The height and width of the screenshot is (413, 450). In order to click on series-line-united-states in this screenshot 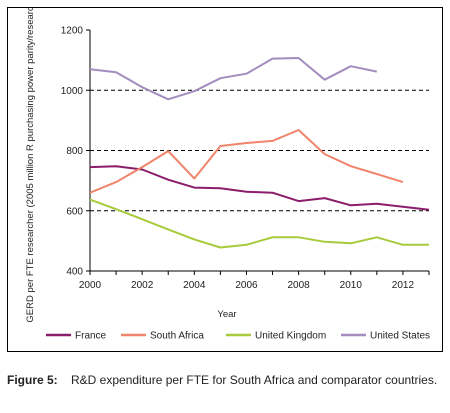, I will do `click(233, 79)`.